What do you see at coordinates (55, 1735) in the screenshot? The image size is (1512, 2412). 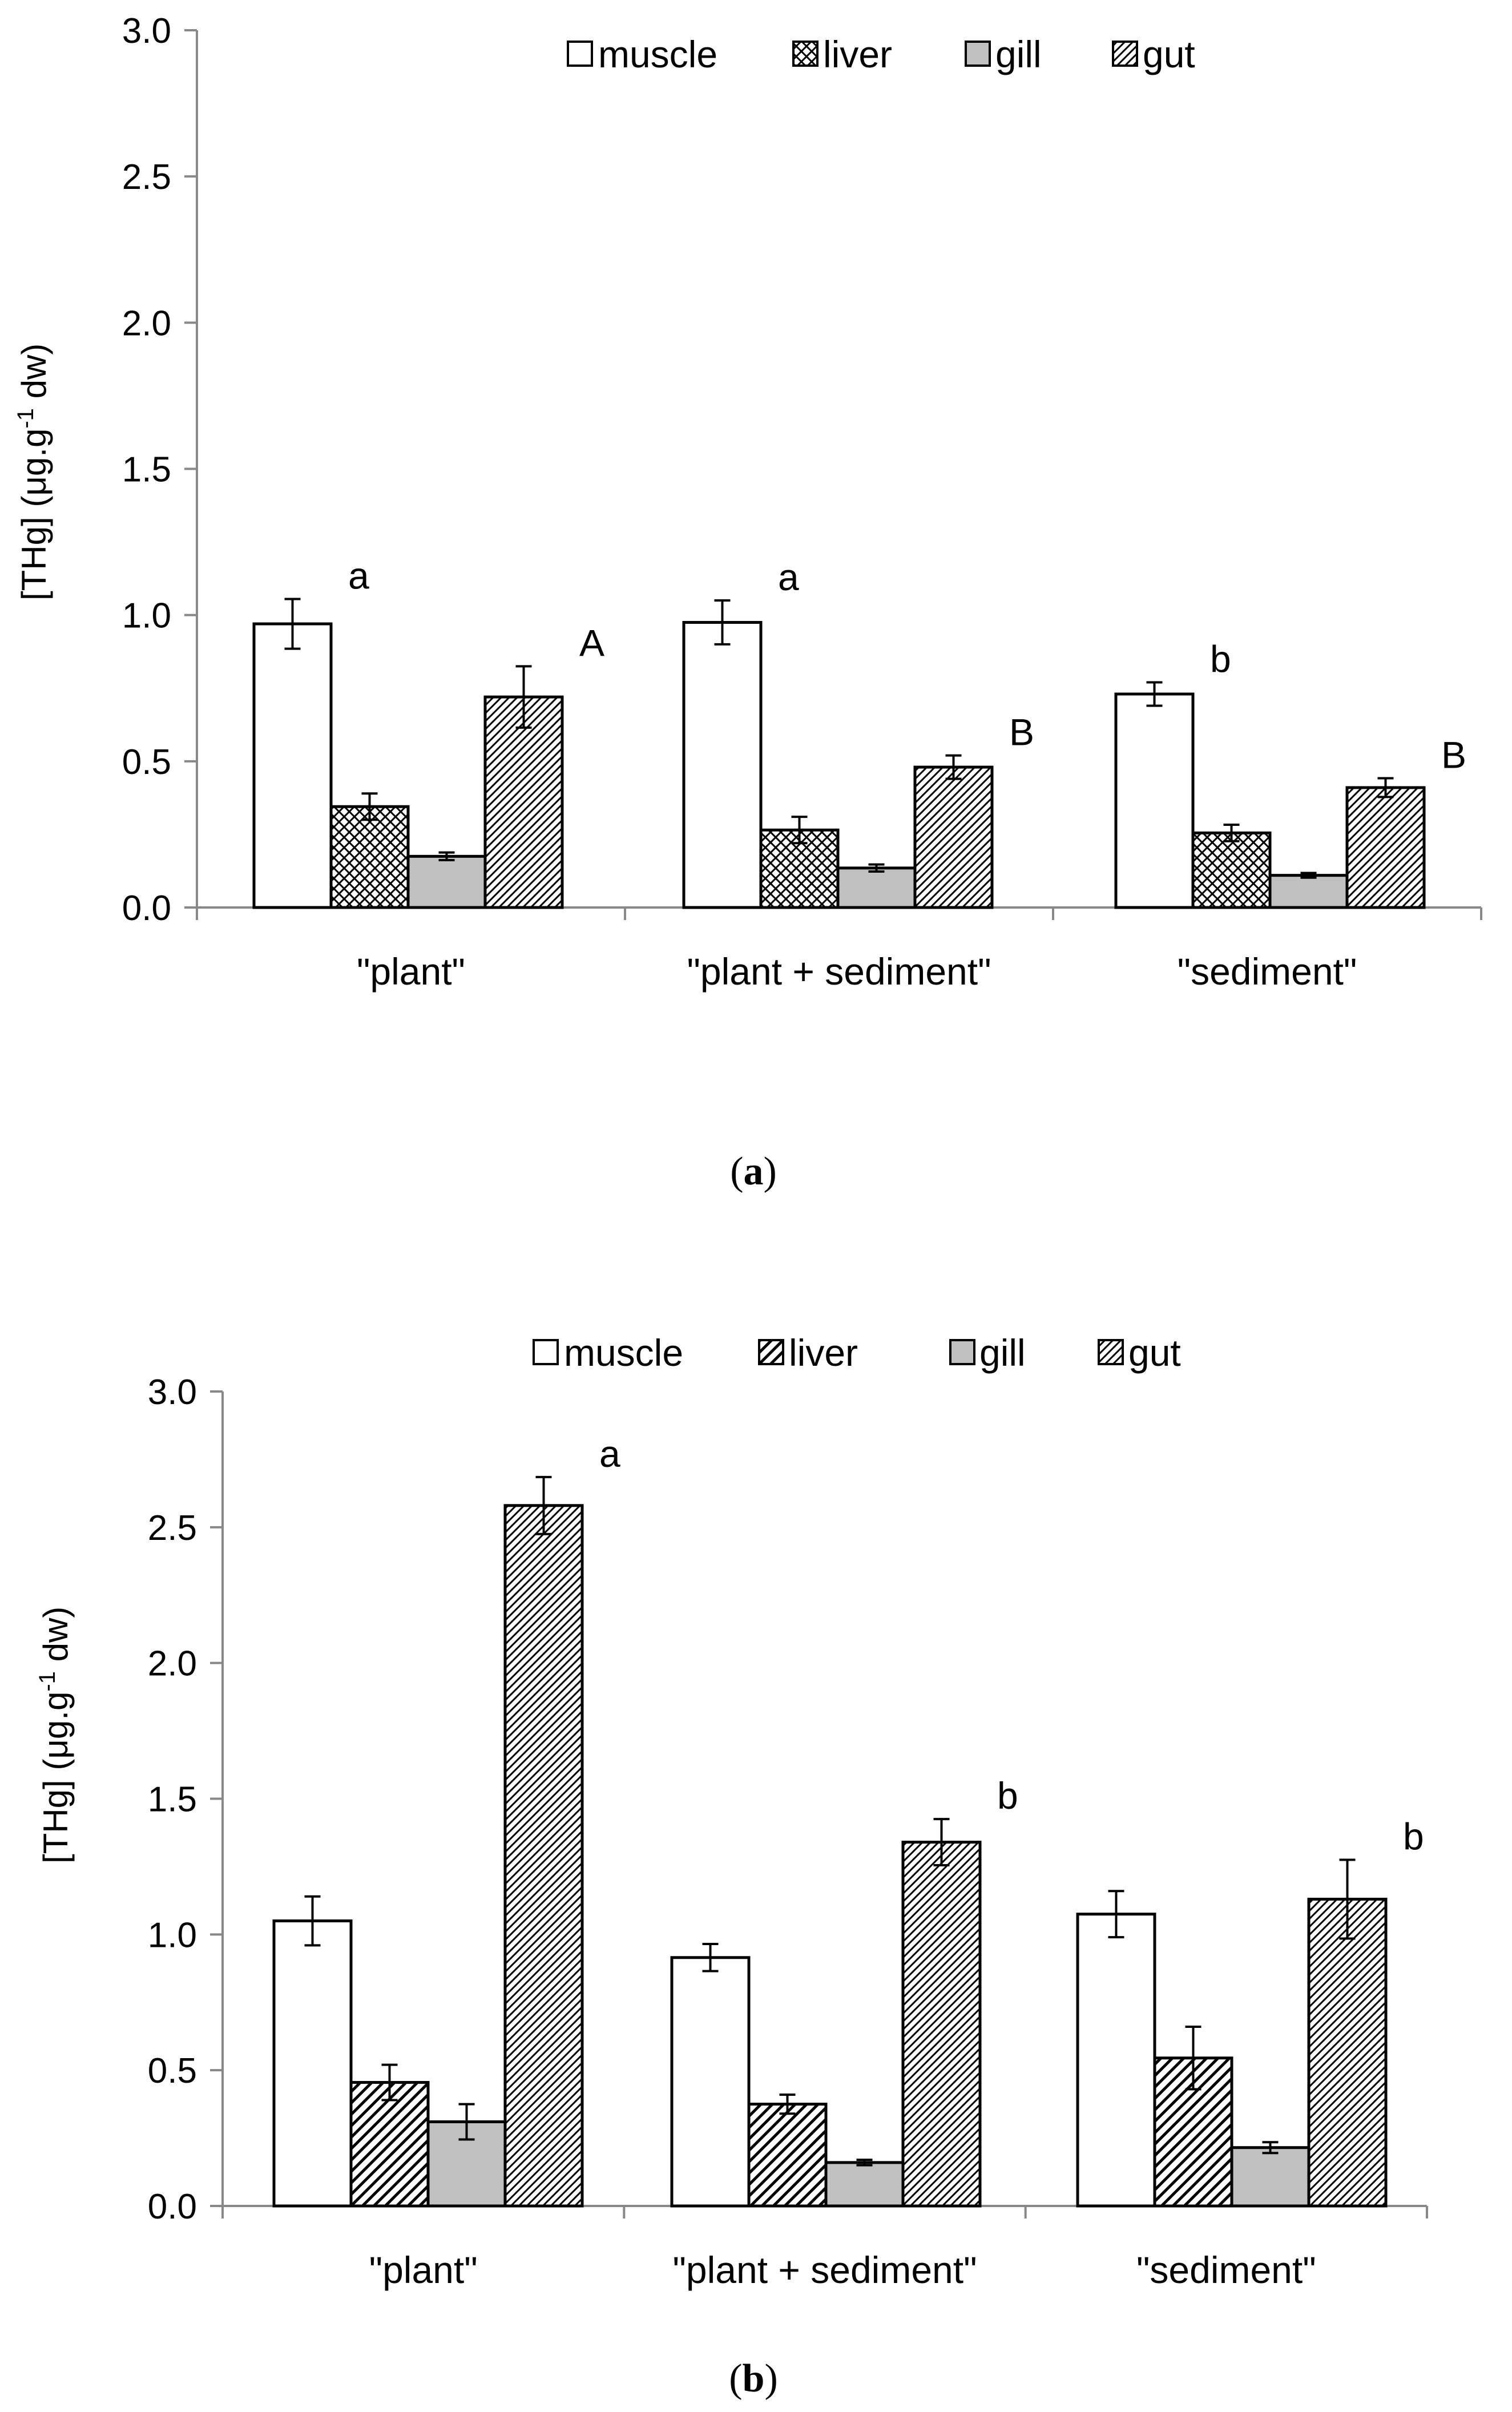 I see `y-axis-label-b: [THg] (μg.g-1 dw)` at bounding box center [55, 1735].